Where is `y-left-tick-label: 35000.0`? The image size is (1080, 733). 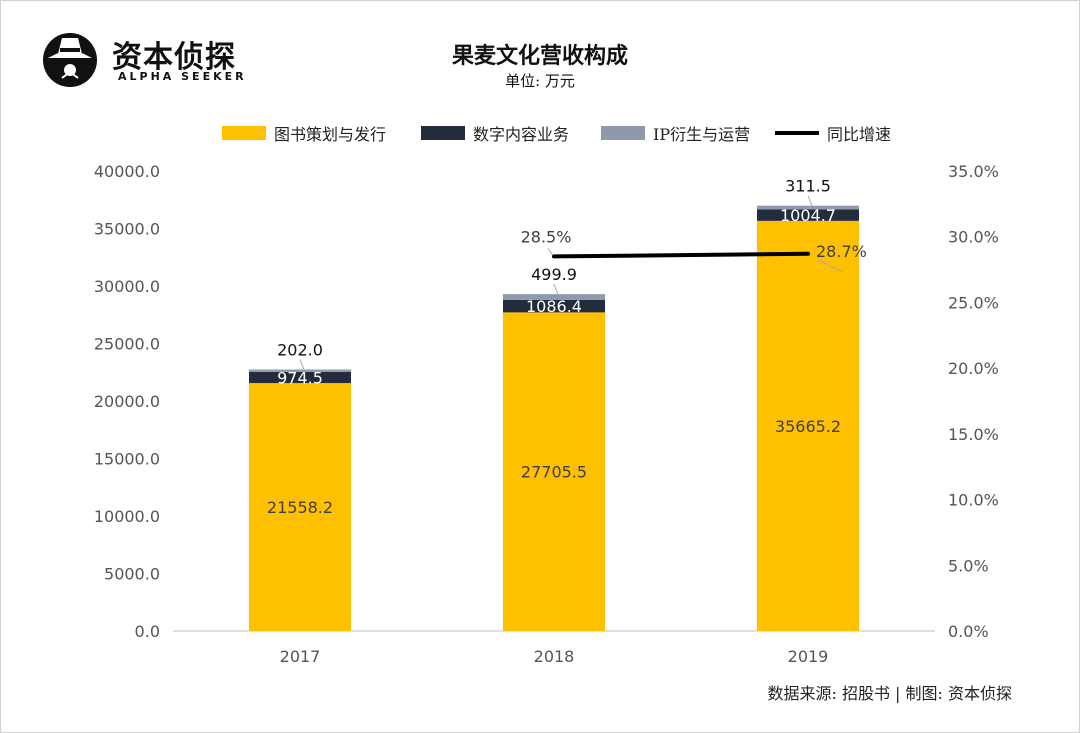 y-left-tick-label: 35000.0 is located at coordinates (127, 229).